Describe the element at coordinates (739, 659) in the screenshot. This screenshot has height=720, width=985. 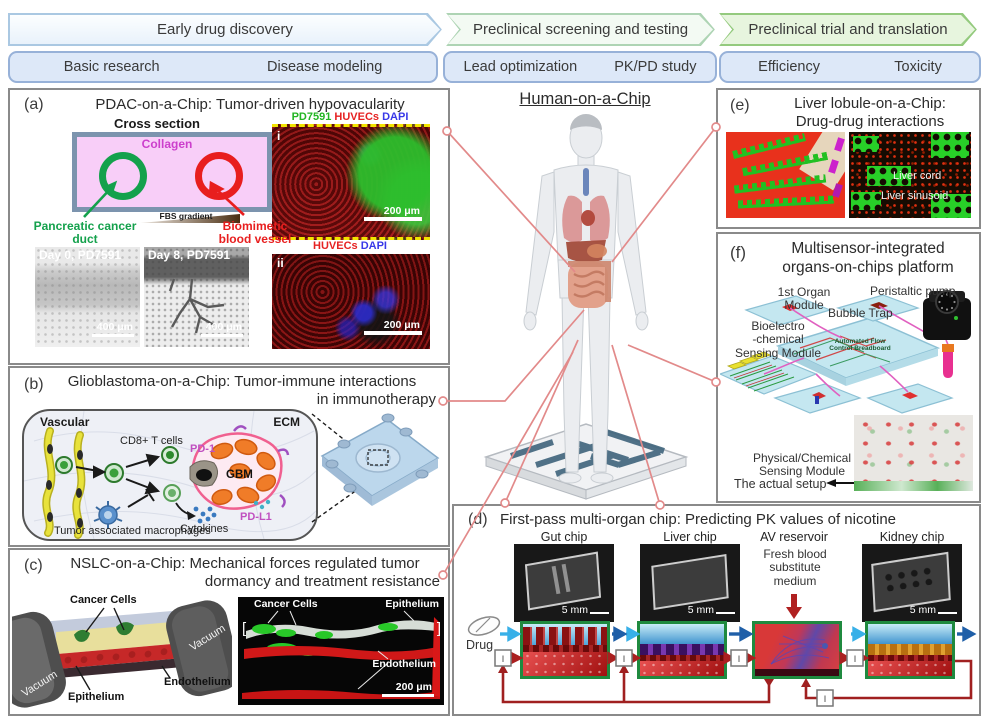
I see `valve-3: I` at that location.